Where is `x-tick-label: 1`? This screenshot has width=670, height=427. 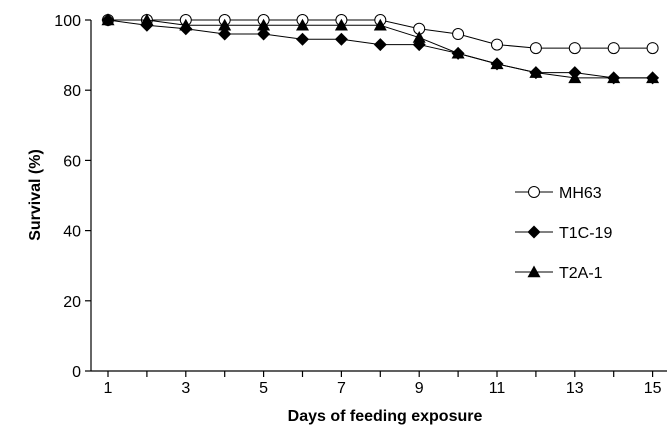
x-tick-label: 1 is located at coordinates (108, 388).